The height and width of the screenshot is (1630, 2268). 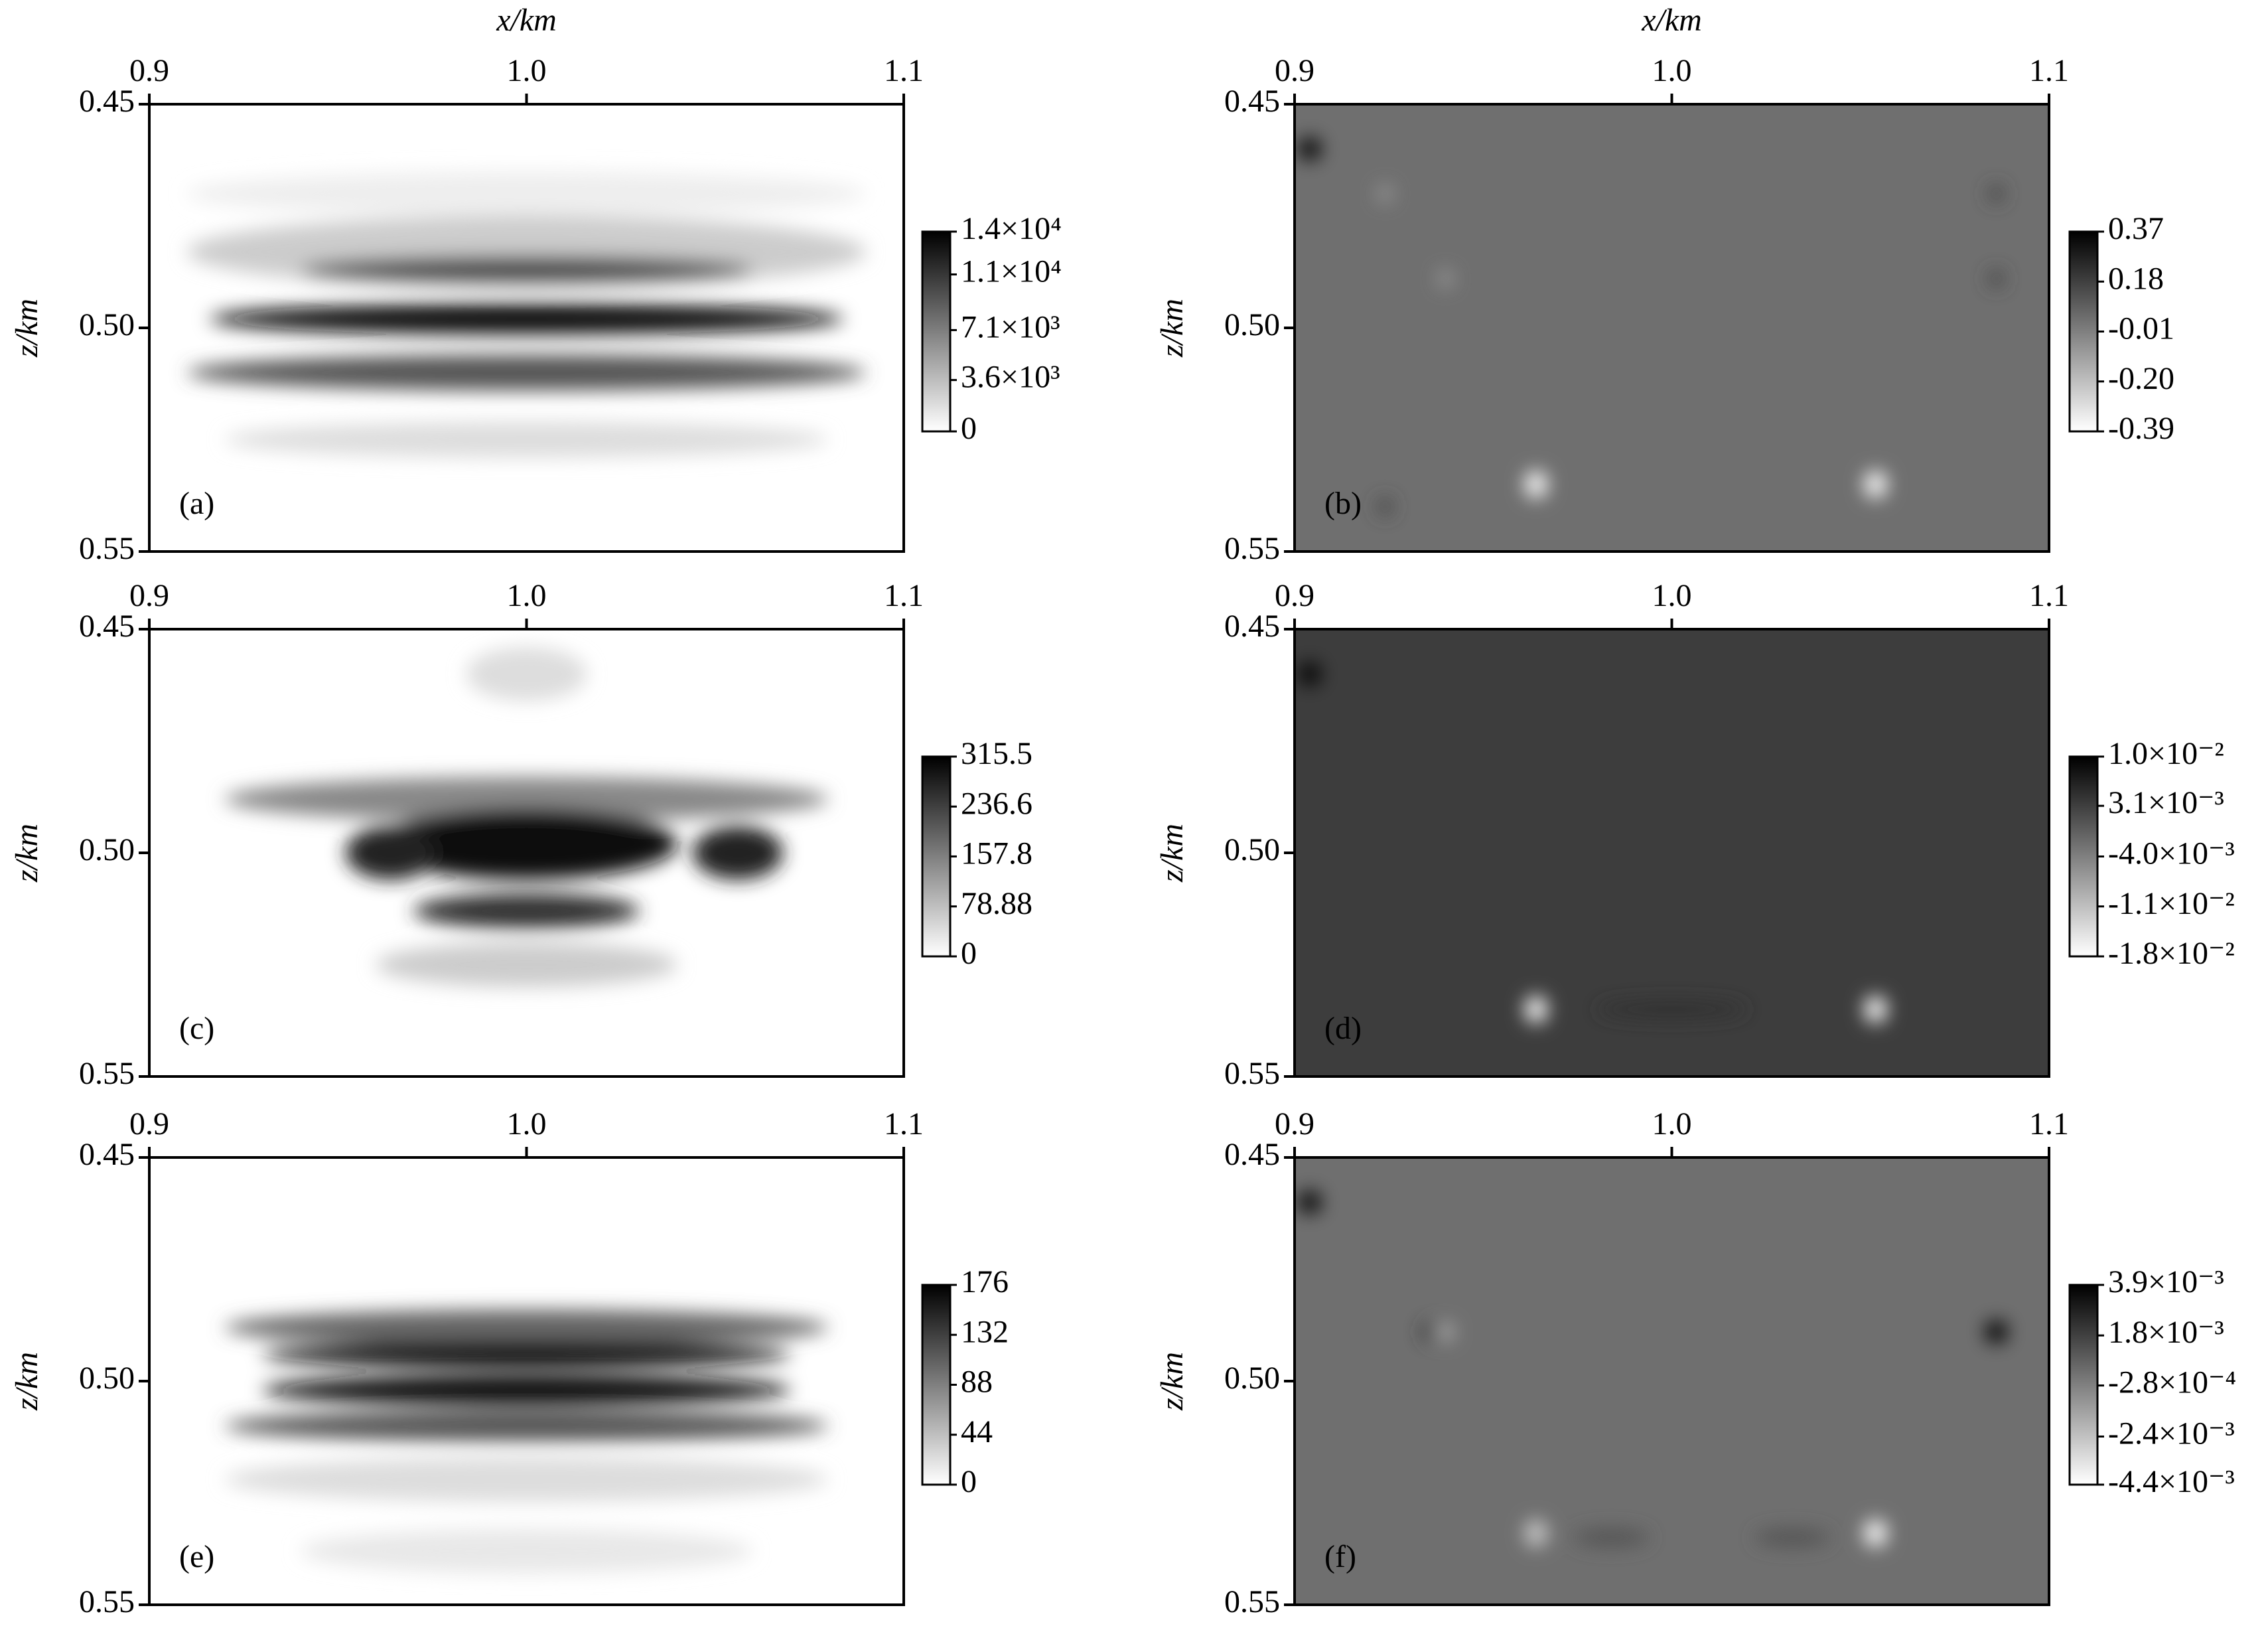 I want to click on colorbar-tick-label: 3.9×10⁻³, so click(x=2166, y=1281).